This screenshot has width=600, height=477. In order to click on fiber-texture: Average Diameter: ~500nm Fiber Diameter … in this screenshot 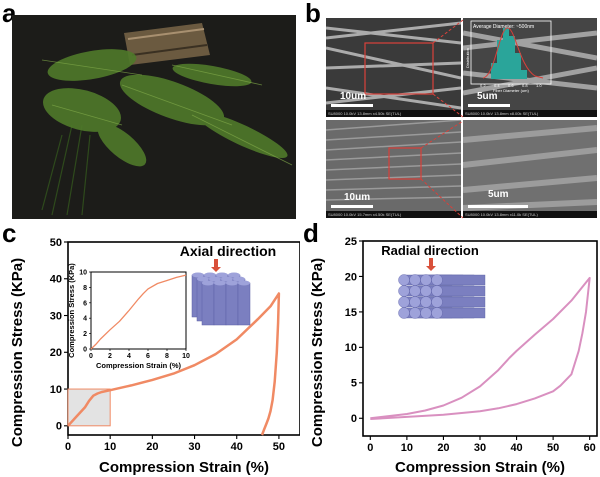, I will do `click(530, 67)`.